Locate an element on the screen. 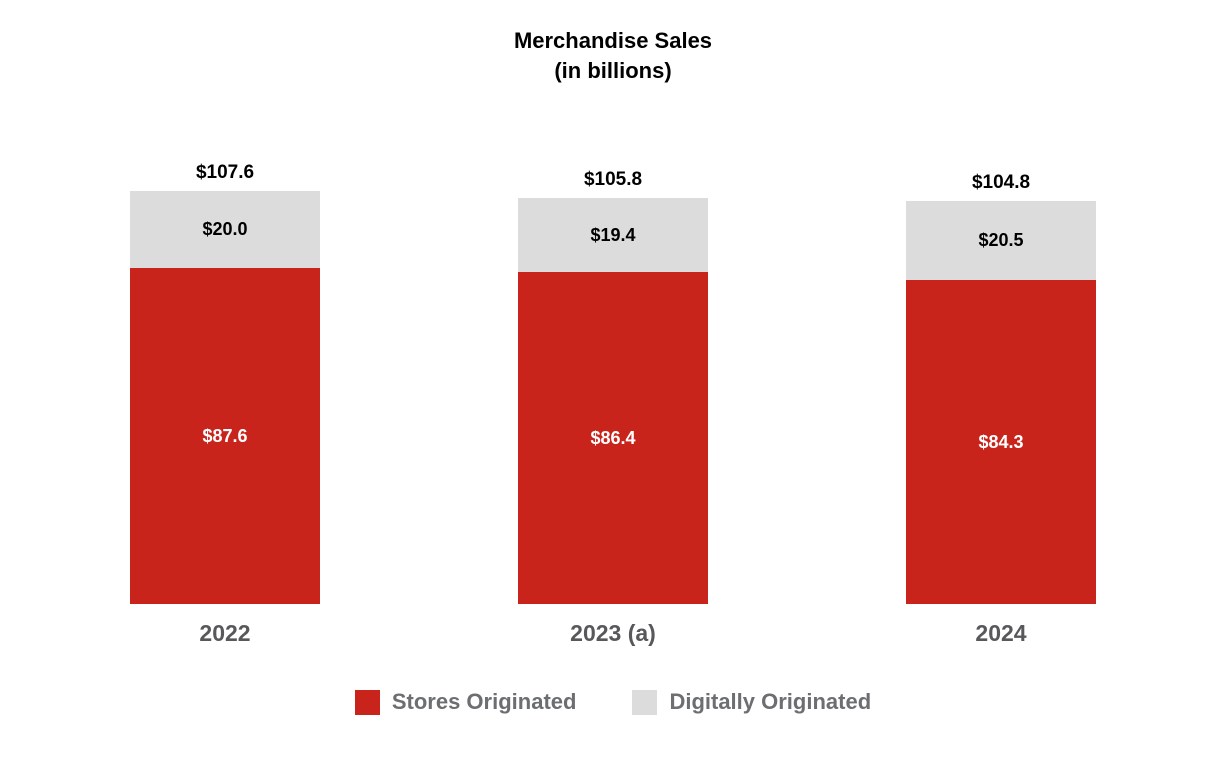 The width and height of the screenshot is (1226, 760). digital-legend-swatch-icon is located at coordinates (645, 702).